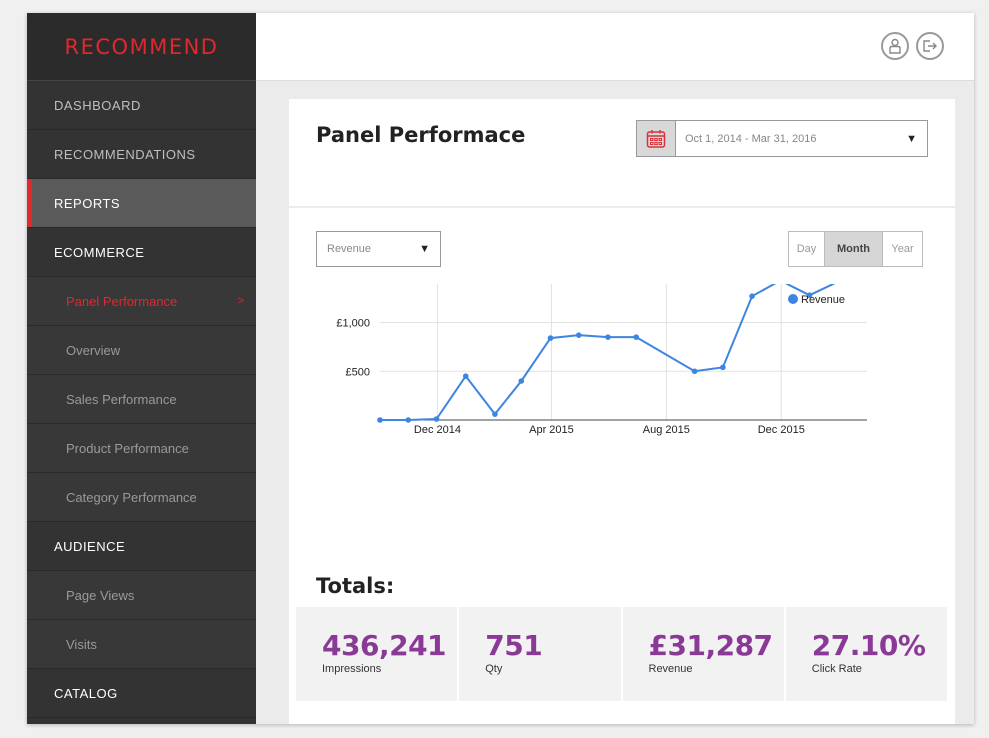 Image resolution: width=989 pixels, height=738 pixels. I want to click on brand-logo: RECOMMEND, so click(141, 47).